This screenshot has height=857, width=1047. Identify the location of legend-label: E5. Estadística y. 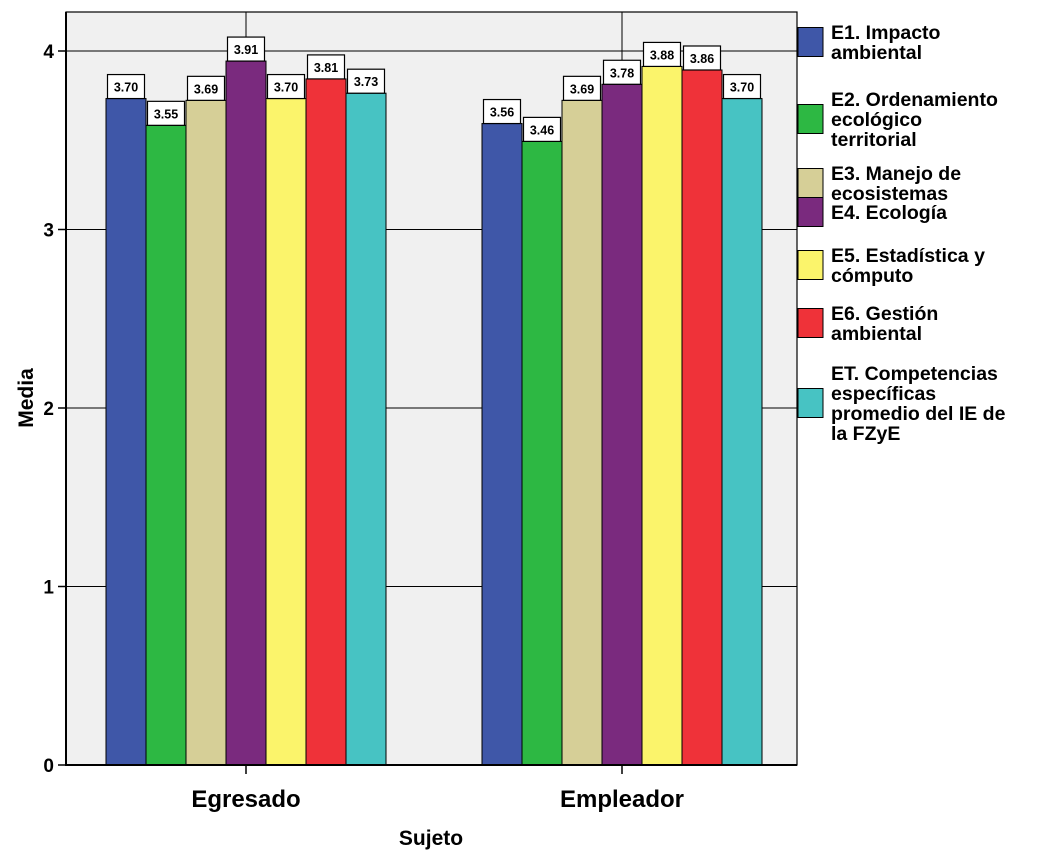
(908, 256).